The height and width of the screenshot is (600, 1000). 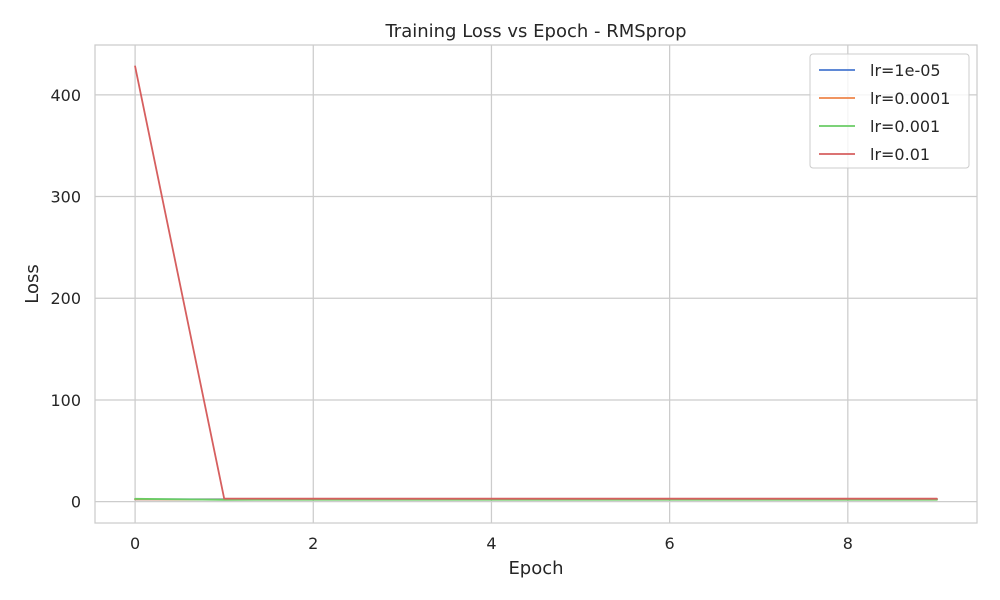 What do you see at coordinates (491, 543) in the screenshot?
I see `x-tick-label: 4` at bounding box center [491, 543].